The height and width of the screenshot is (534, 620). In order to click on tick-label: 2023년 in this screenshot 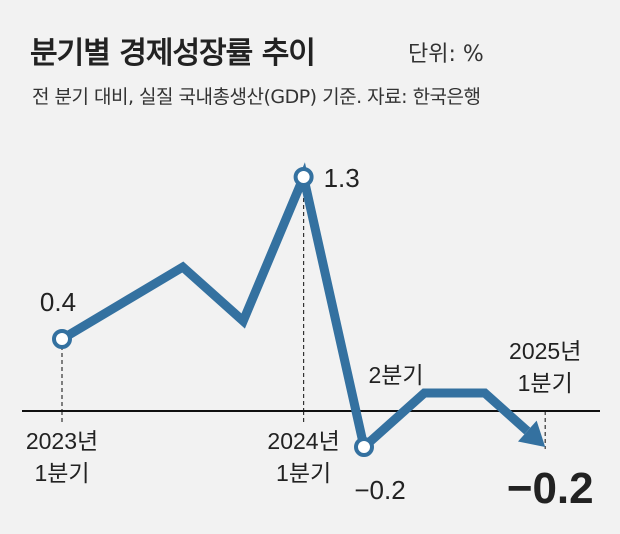, I will do `click(62, 441)`.